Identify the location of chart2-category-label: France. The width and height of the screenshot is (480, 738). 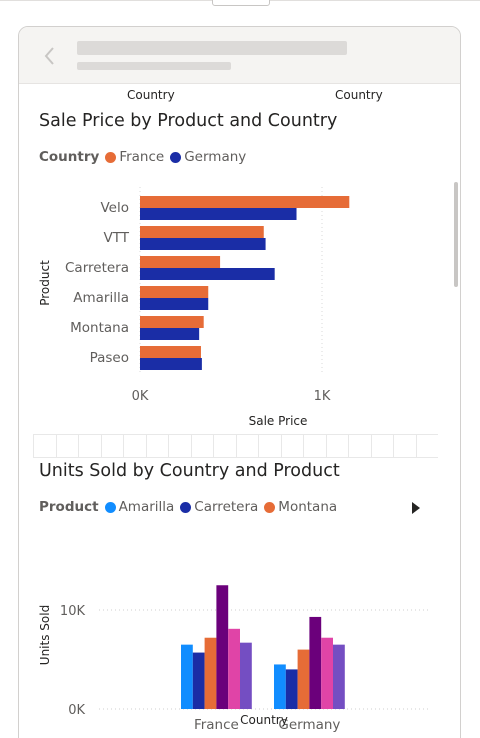
(216, 724).